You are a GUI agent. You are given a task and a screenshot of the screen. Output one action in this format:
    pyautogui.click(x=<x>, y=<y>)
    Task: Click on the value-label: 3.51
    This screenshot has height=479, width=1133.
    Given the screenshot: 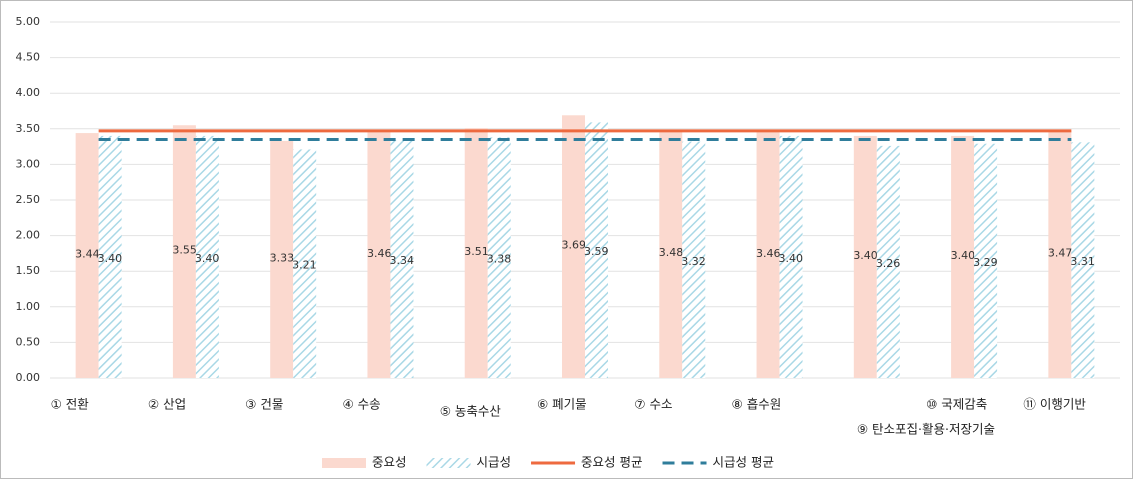 What is the action you would take?
    pyautogui.click(x=476, y=251)
    